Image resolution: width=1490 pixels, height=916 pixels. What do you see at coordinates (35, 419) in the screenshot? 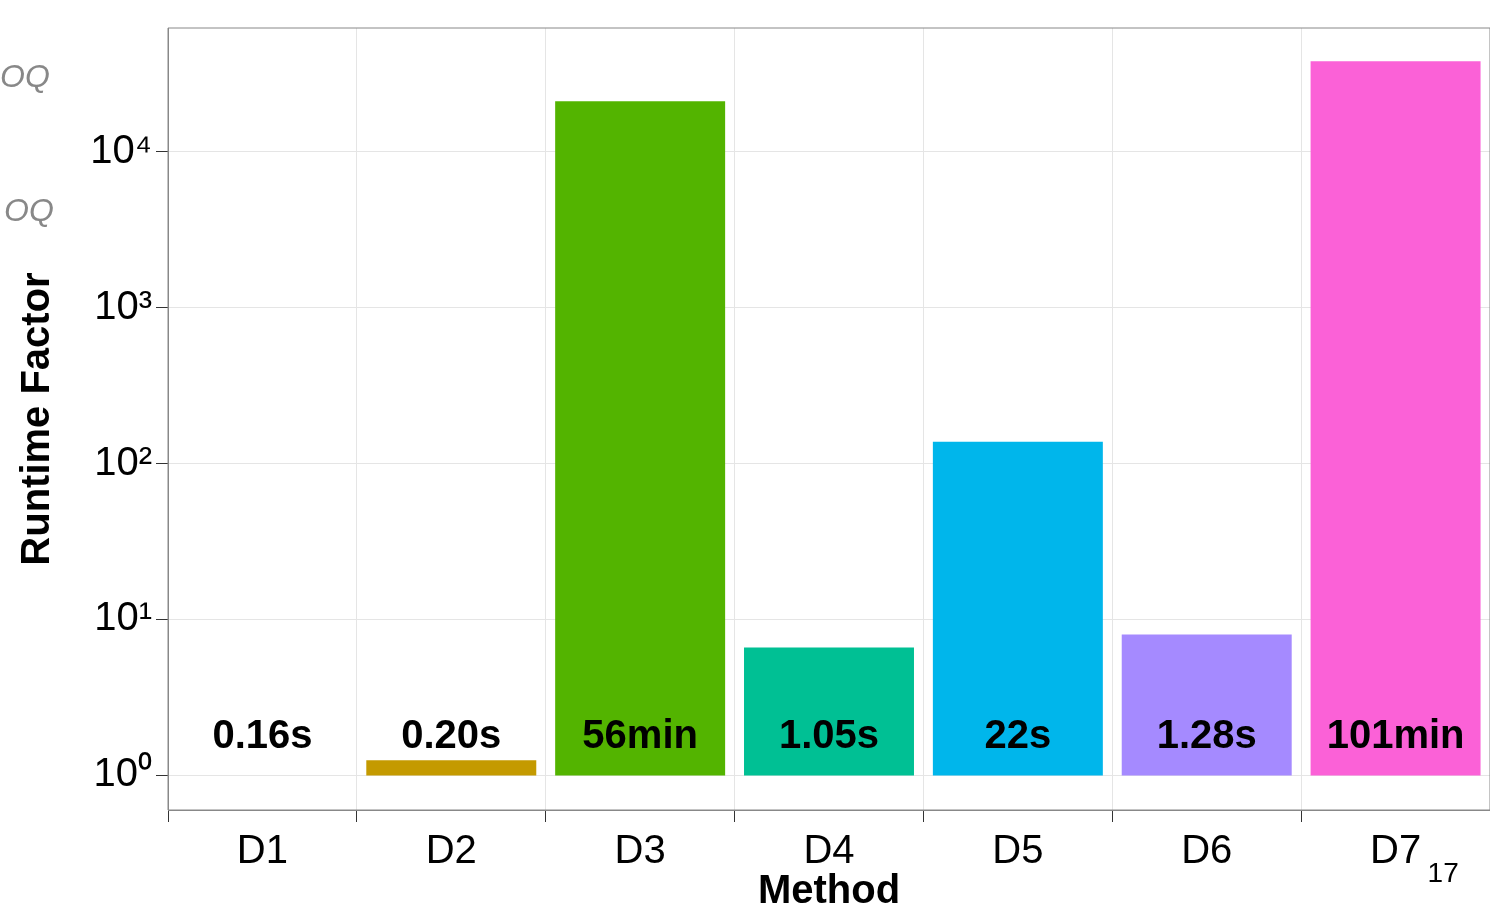
I see `y-axis-title: Runtime Factor` at bounding box center [35, 419].